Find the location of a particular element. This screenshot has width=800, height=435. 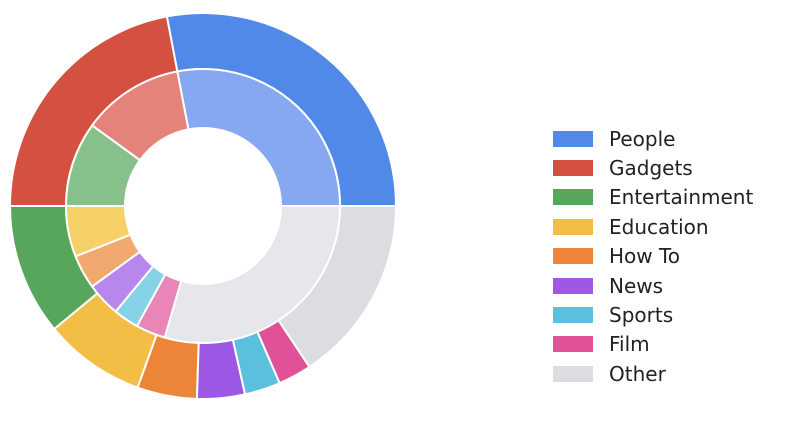

legend-label: News is located at coordinates (636, 285).